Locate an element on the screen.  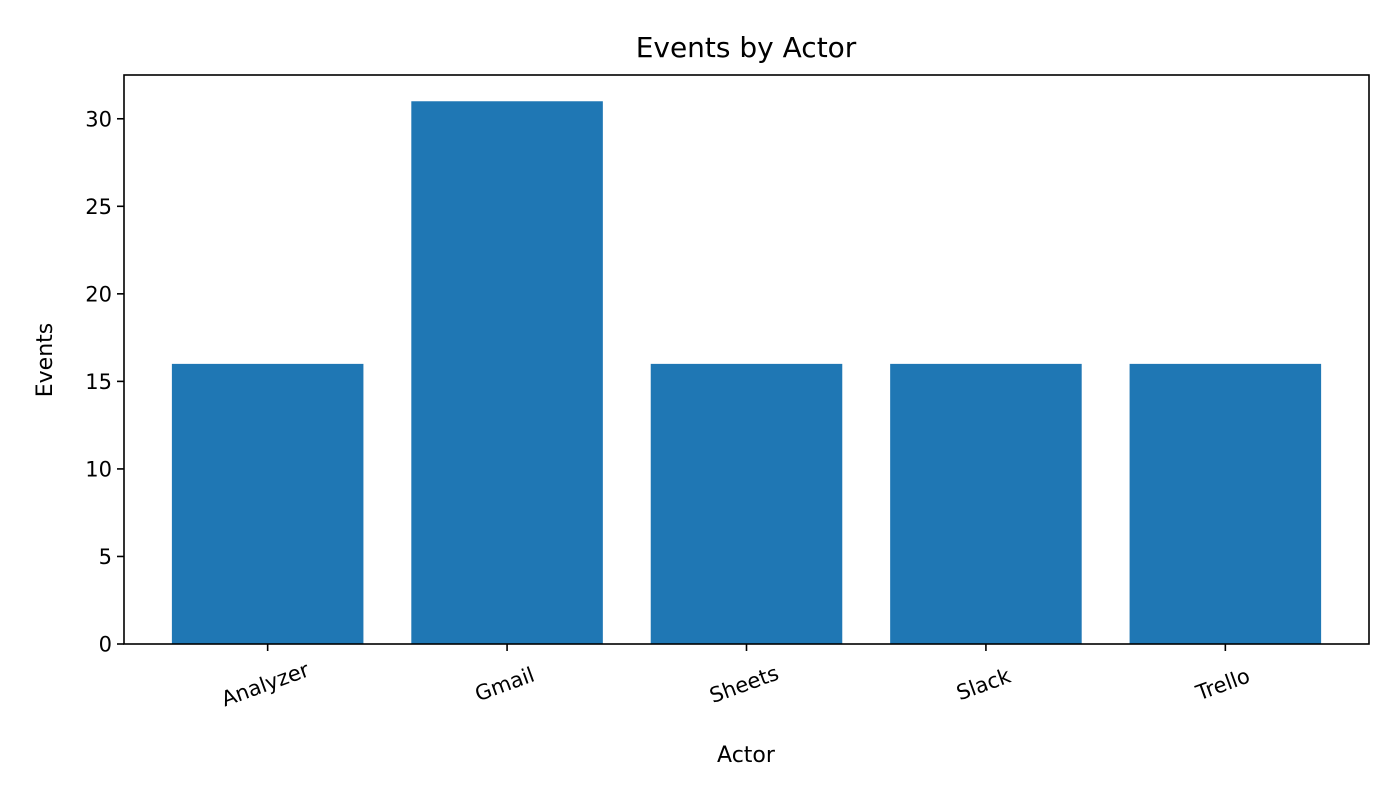
y-tick-label: 15 is located at coordinates (98, 382).